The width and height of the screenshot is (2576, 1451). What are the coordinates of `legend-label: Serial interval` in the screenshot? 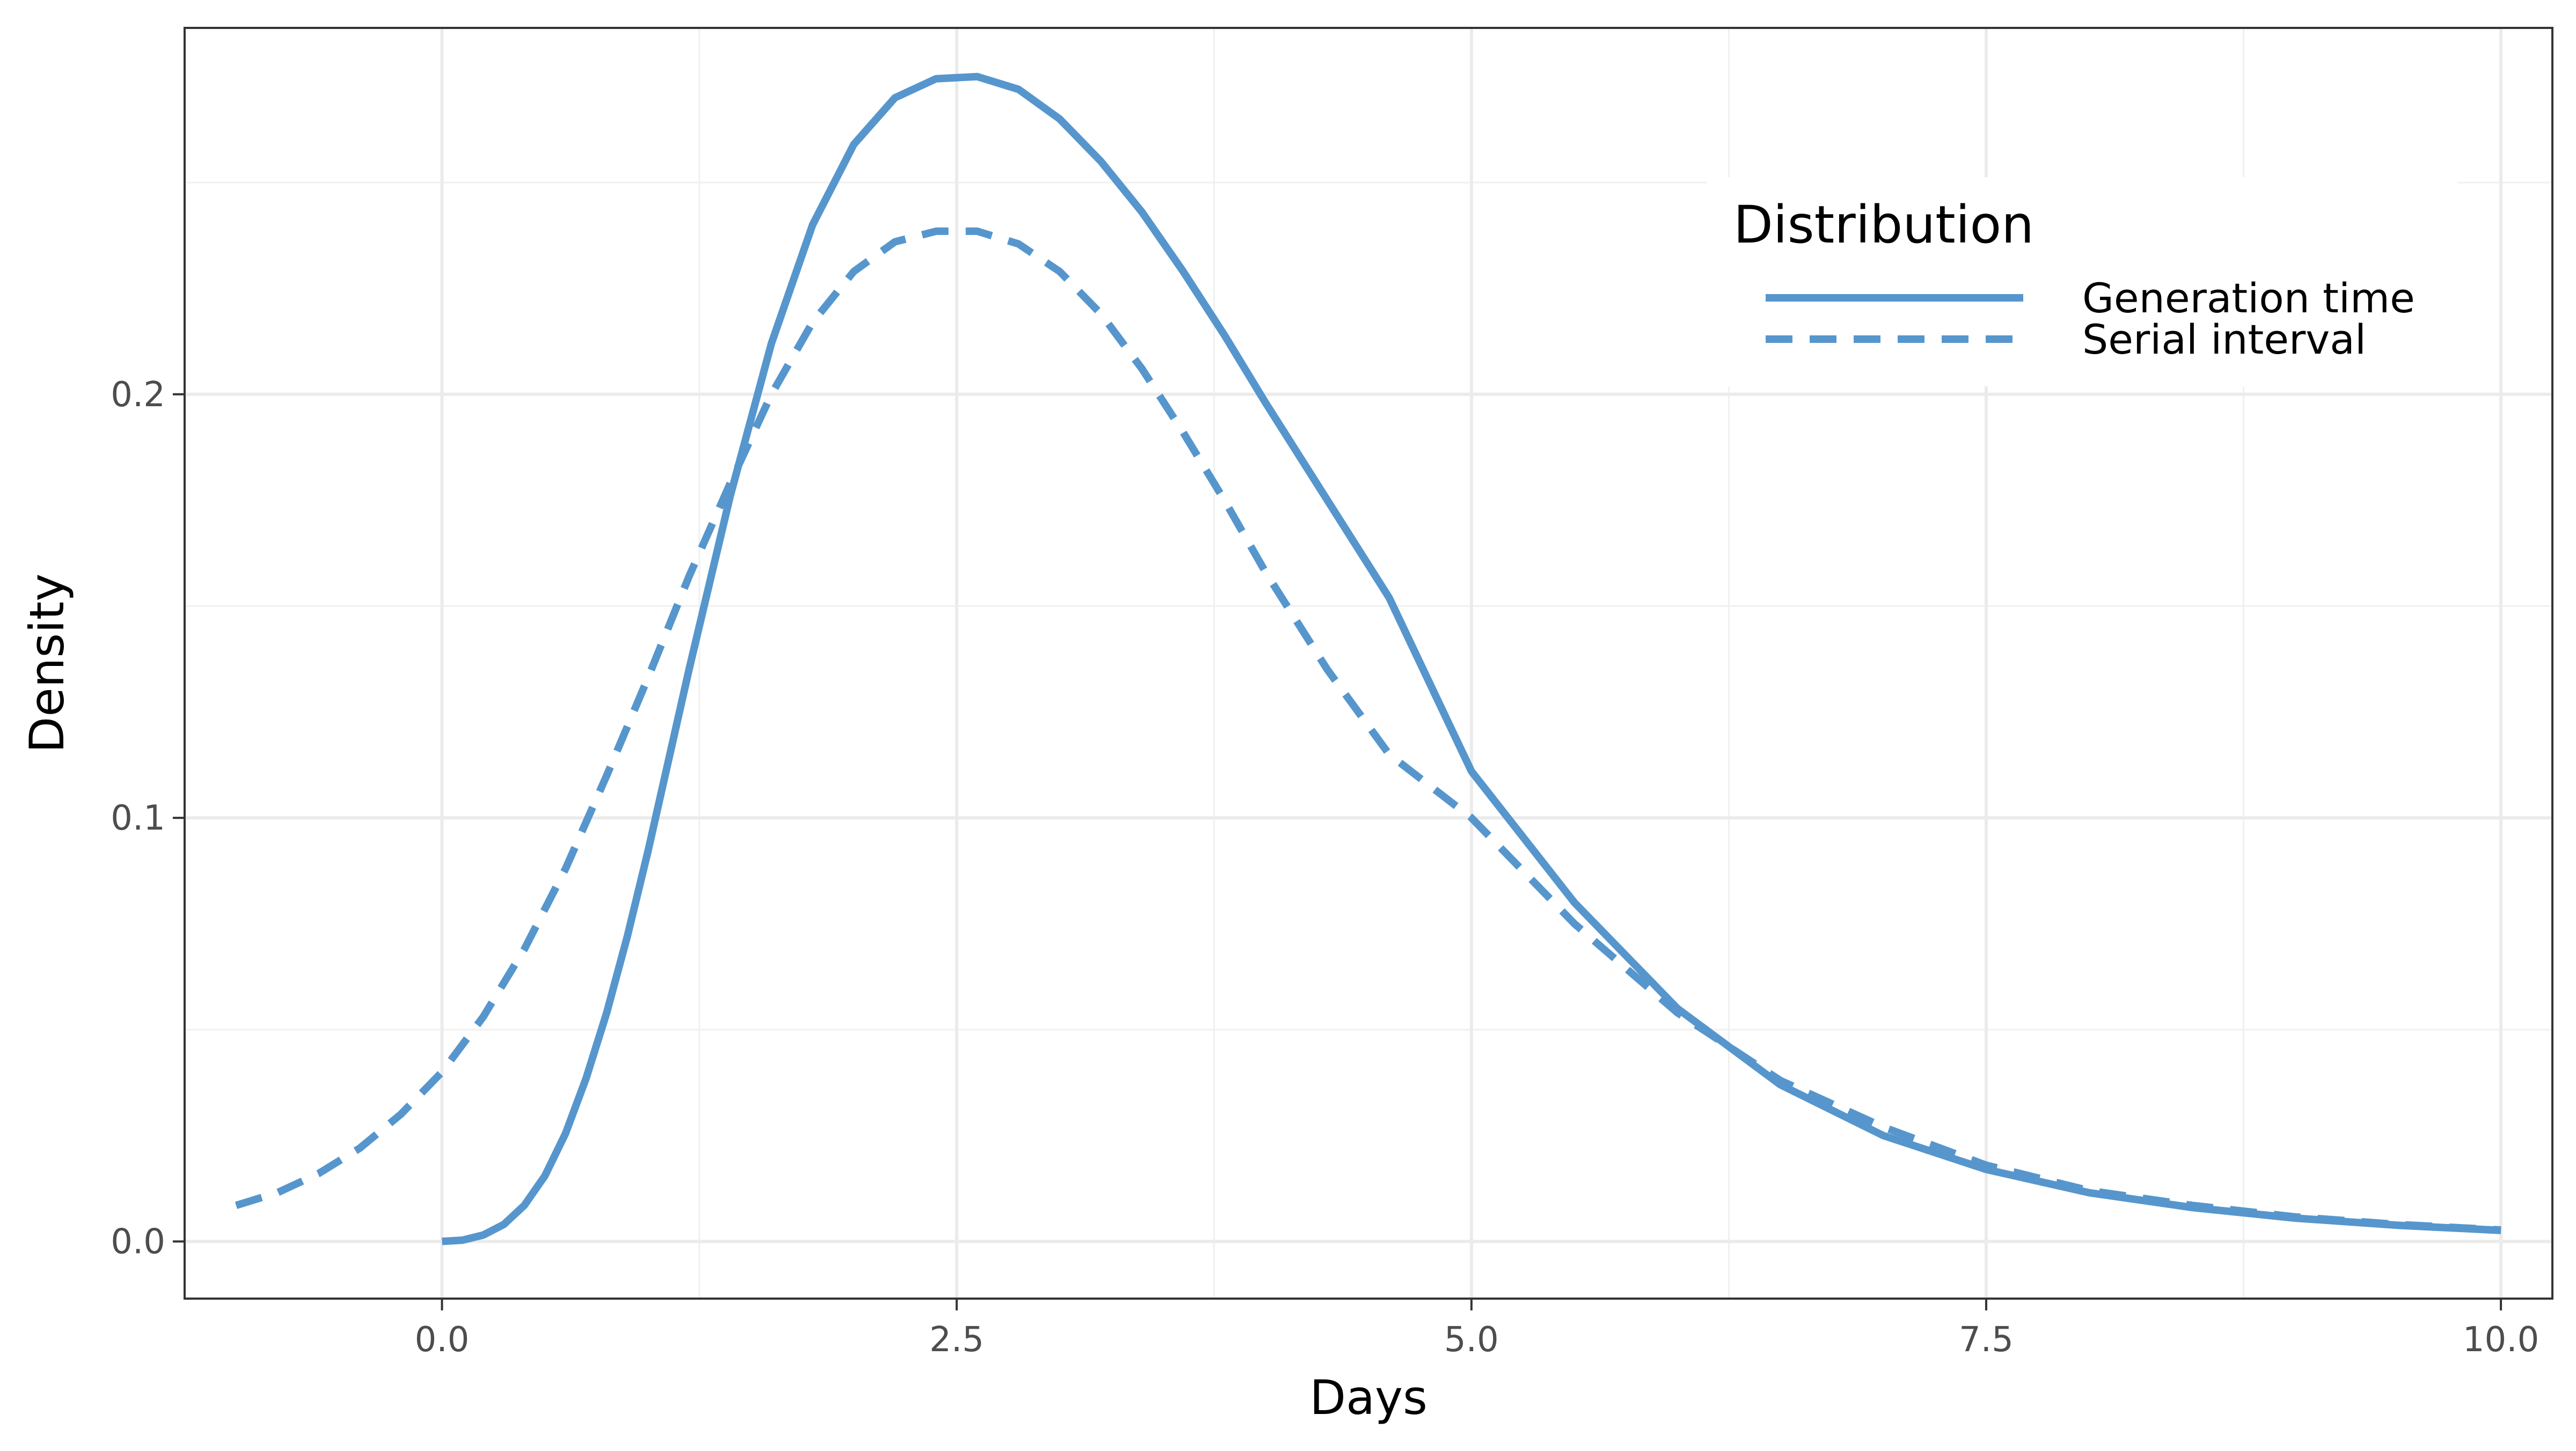 It's located at (2224, 339).